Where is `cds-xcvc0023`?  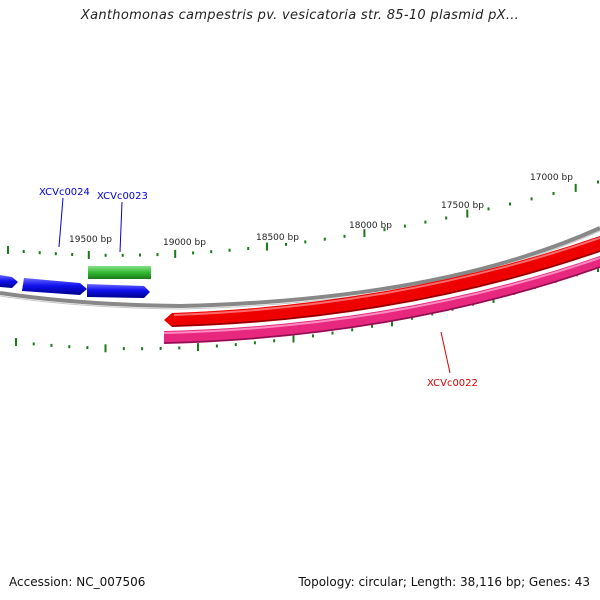
cds-xcvc0023 is located at coordinates (118, 291).